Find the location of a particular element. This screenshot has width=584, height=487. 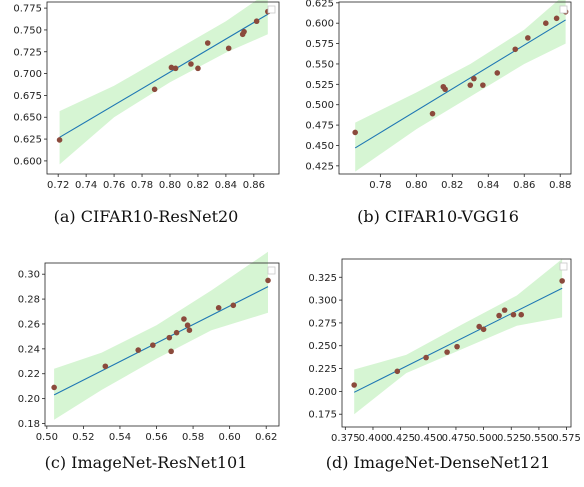

regression-line-c is located at coordinates (161, 341).